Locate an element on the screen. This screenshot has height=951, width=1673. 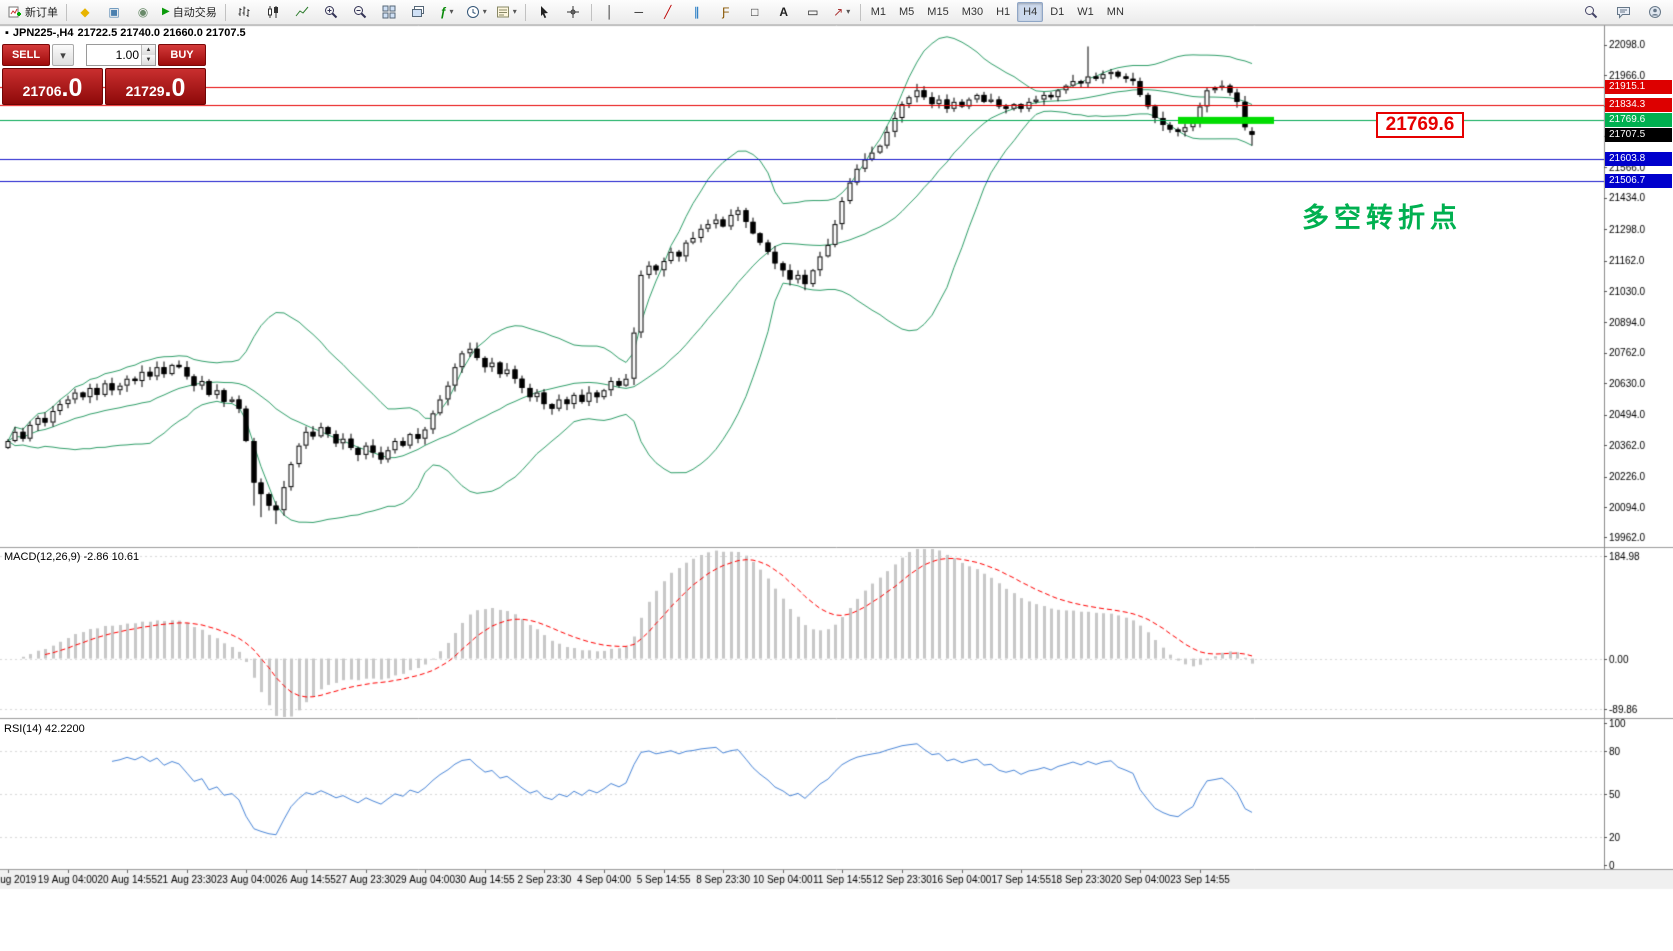
new-order-button: 新订单 is located at coordinates (33, 12).